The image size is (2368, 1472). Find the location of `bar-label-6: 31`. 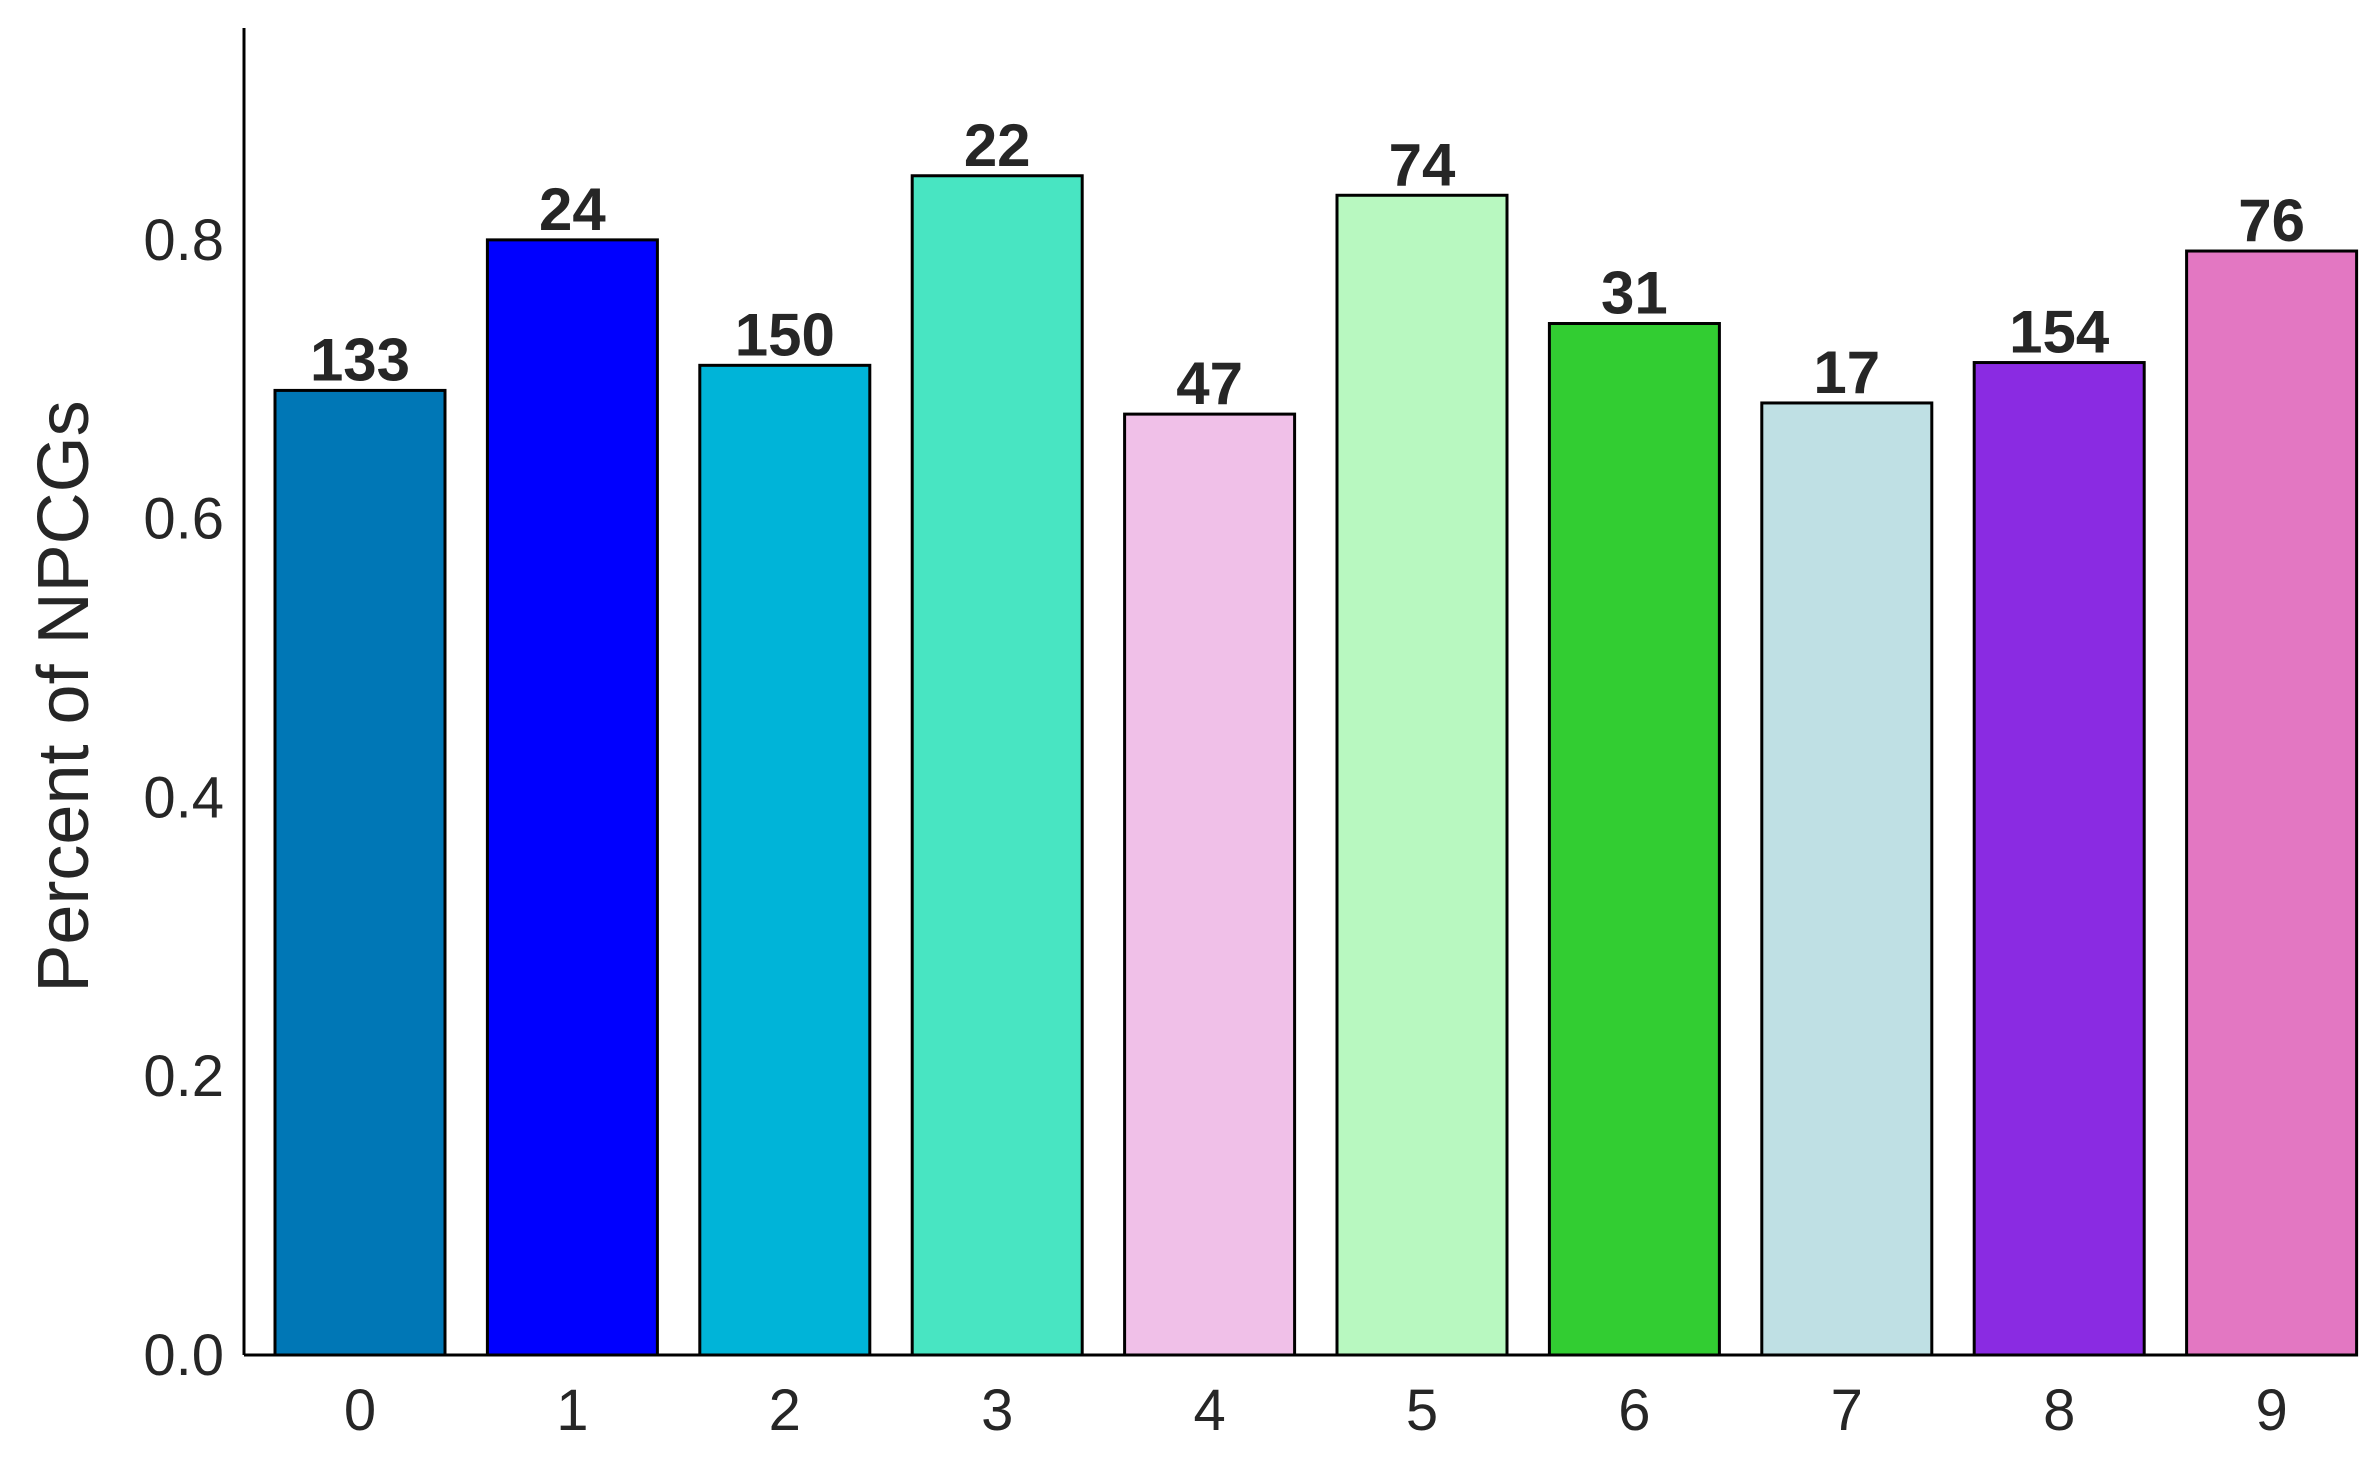

bar-label-6: 31 is located at coordinates (1634, 293).